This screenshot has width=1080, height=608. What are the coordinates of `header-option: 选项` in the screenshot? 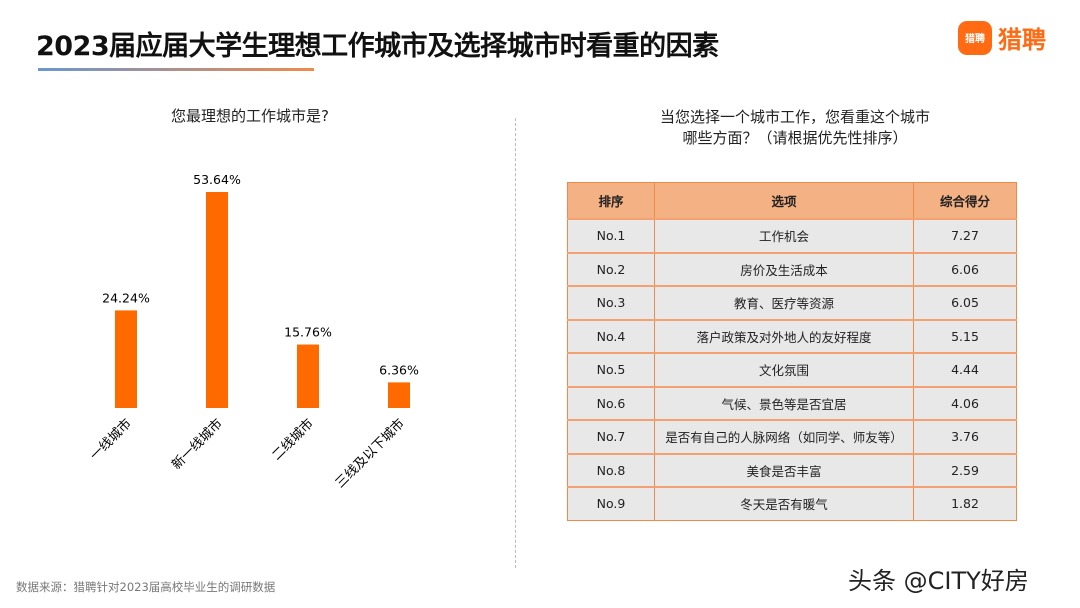 It's located at (784, 201).